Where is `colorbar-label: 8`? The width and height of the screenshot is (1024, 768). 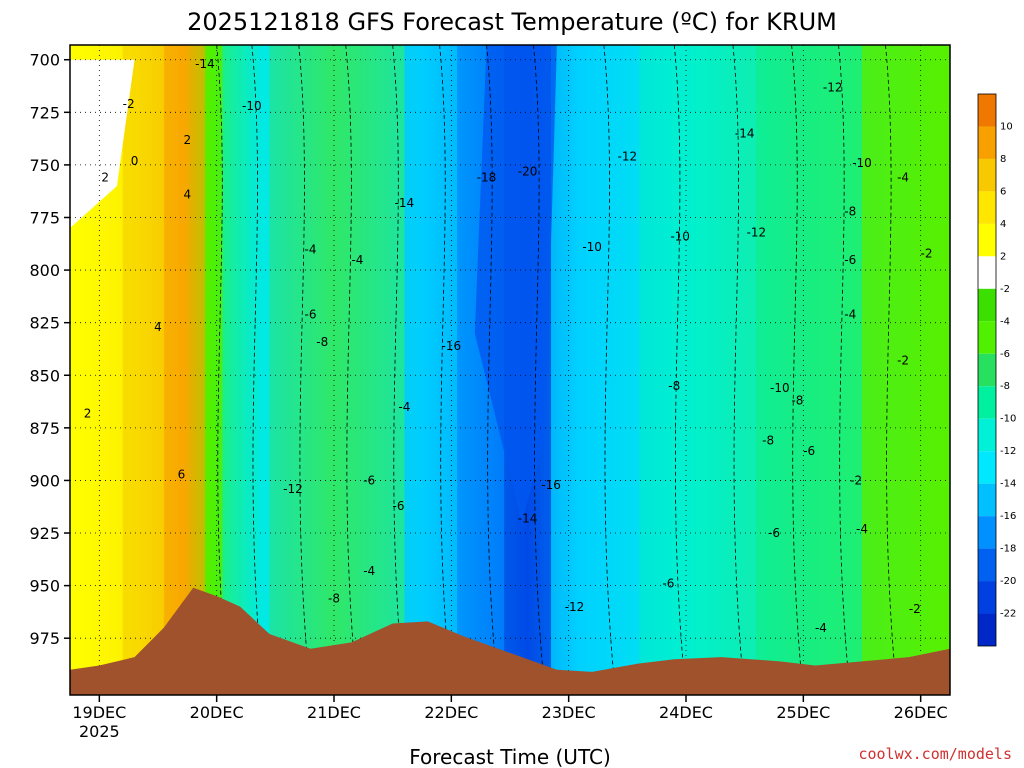
colorbar-label: 8 is located at coordinates (1003, 159).